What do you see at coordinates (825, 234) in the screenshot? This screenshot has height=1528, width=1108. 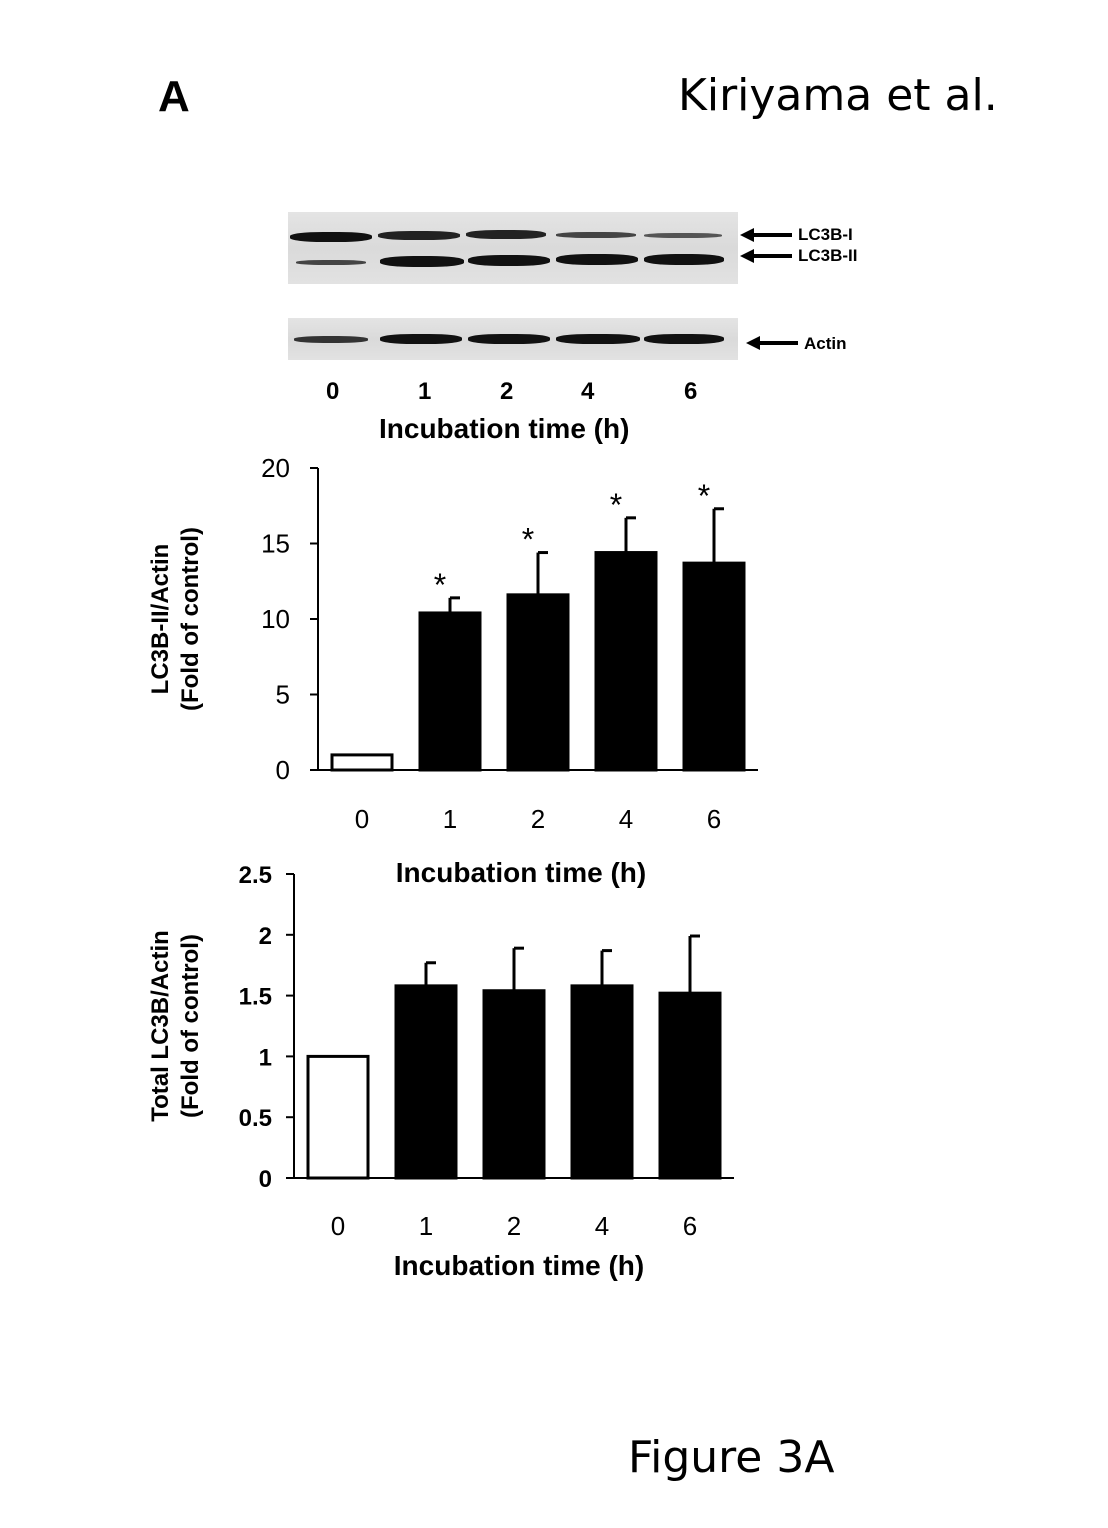 I see `lc3b-i-label: LC3B-I` at bounding box center [825, 234].